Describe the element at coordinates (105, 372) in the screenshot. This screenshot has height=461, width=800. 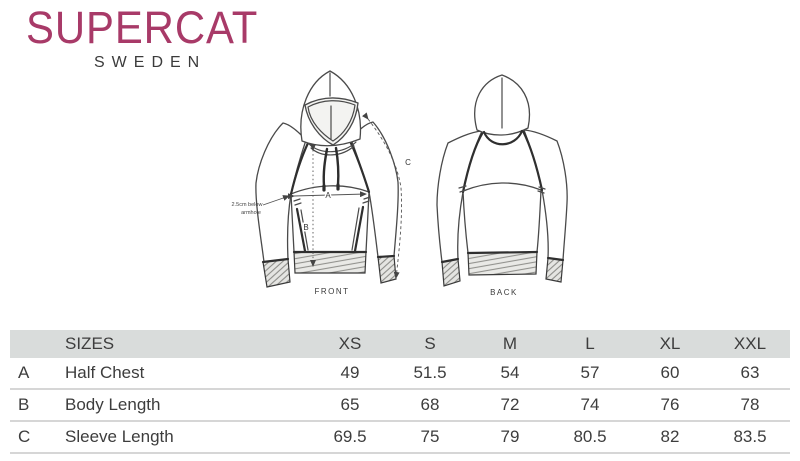
I see `row-label: Half Chest` at that location.